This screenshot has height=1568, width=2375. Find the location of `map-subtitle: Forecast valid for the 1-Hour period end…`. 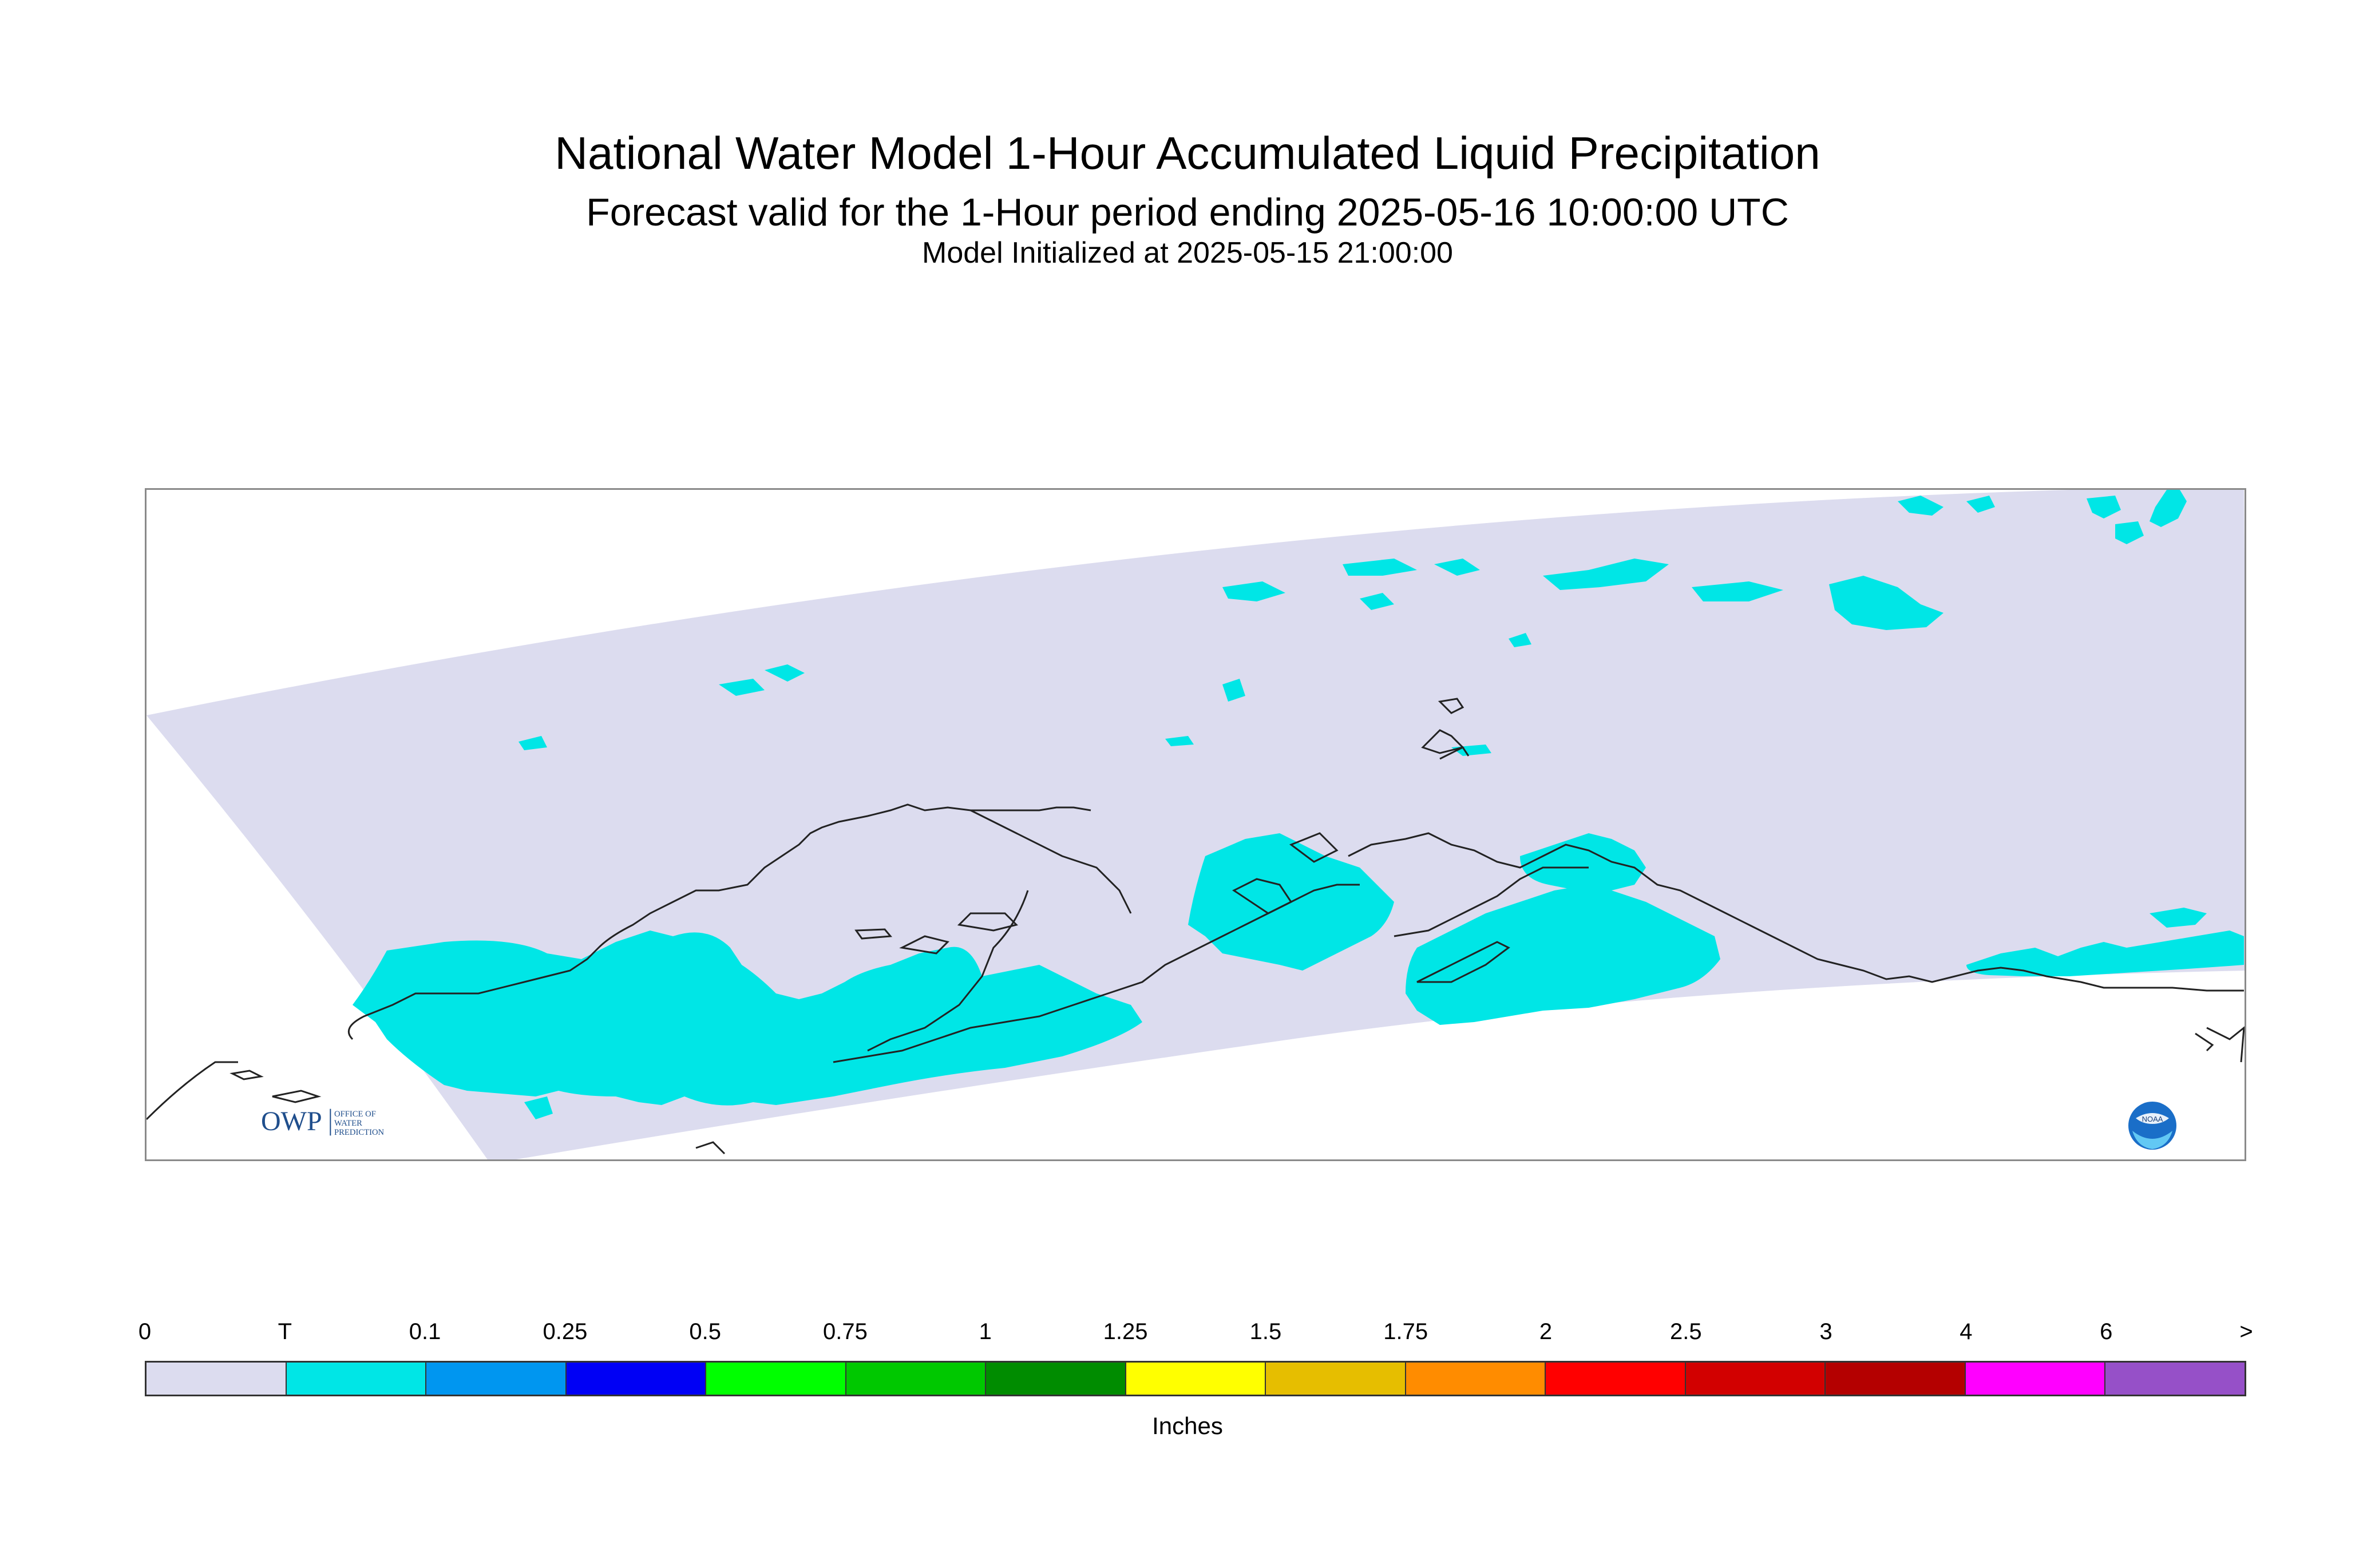

map-subtitle: Forecast valid for the 1-Hour period end… is located at coordinates (1187, 212).